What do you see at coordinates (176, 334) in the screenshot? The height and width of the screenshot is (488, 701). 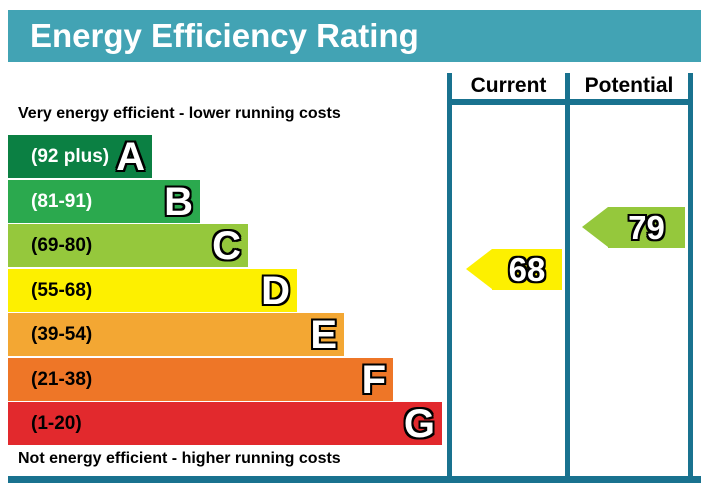 I see `band-e: (39-54) E` at bounding box center [176, 334].